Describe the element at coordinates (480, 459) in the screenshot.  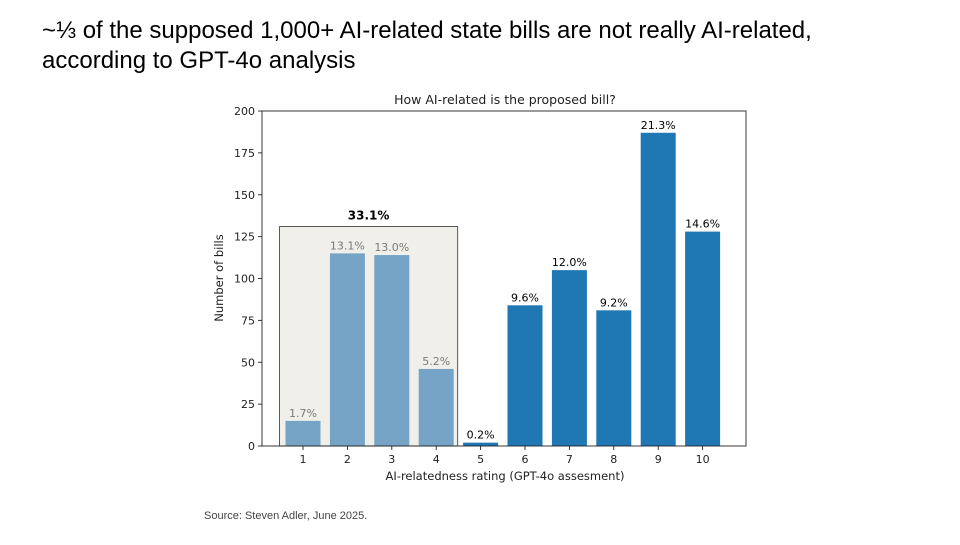
I see `x-tick-label-5: 5` at that location.